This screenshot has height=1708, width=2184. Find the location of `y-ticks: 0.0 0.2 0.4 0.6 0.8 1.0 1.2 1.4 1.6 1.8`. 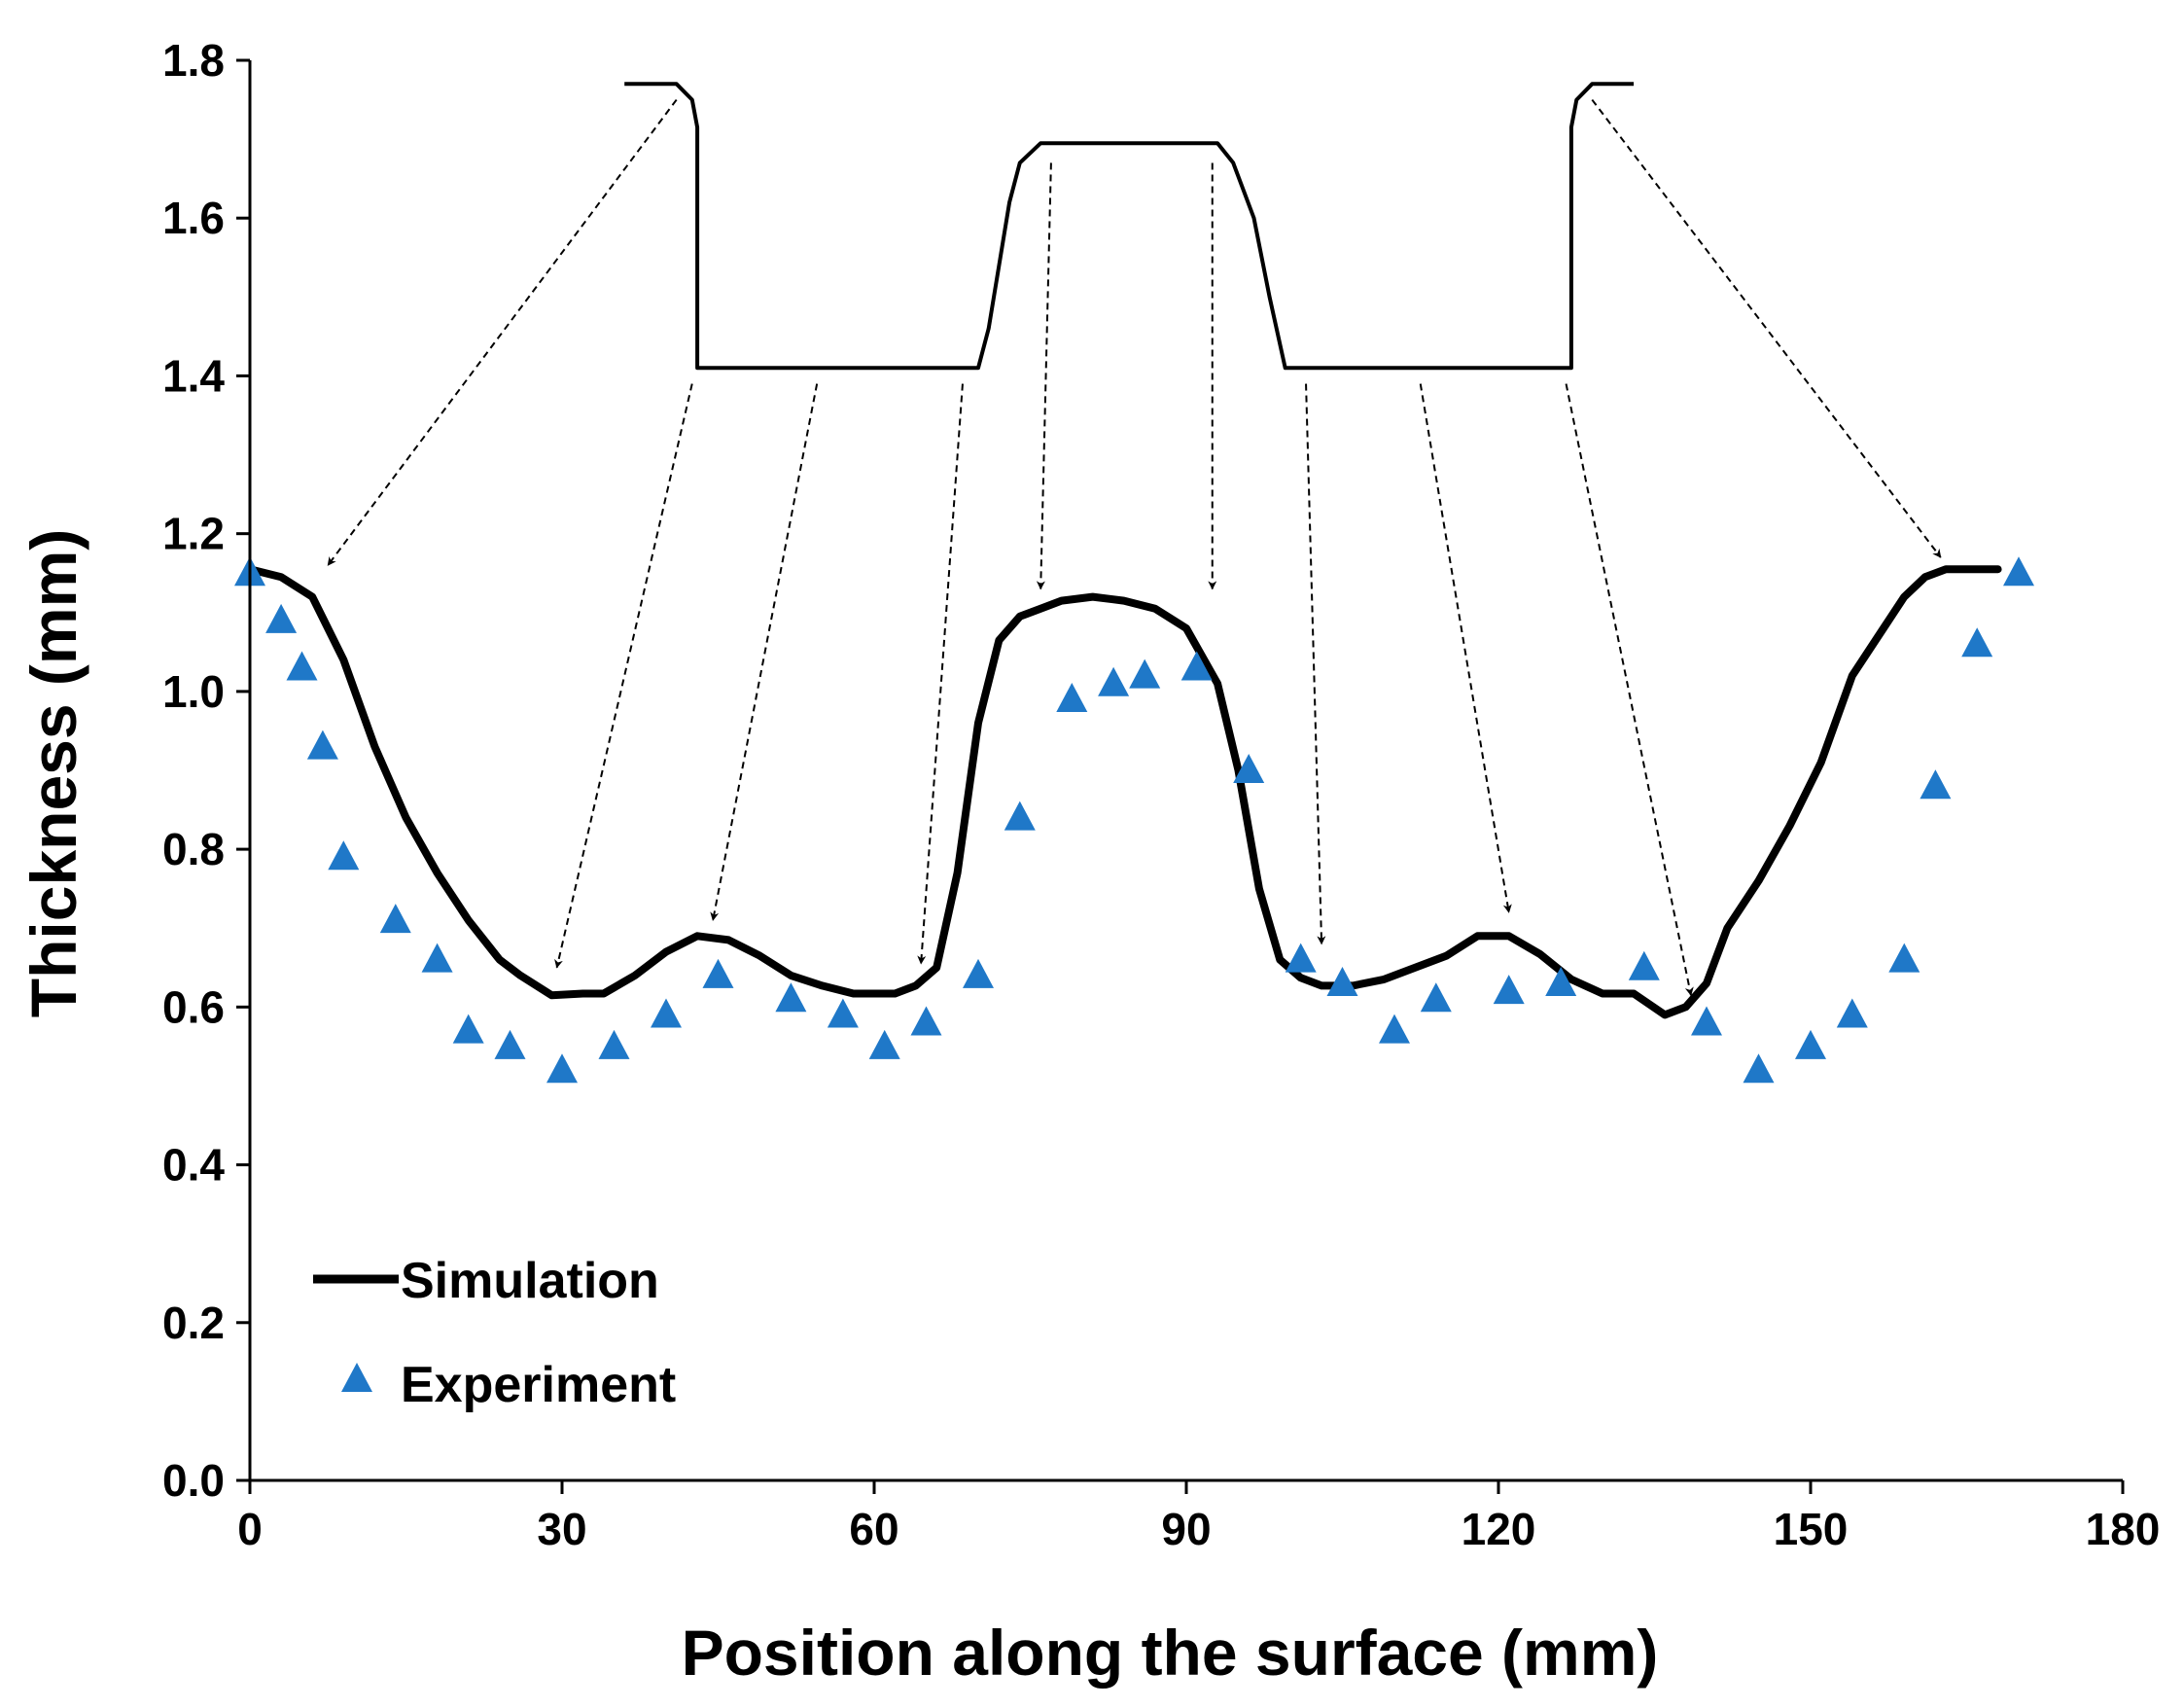

y-ticks: 0.0 0.2 0.4 0.6 0.8 1.0 1.2 1.4 1.6 1.8 is located at coordinates (206, 771).